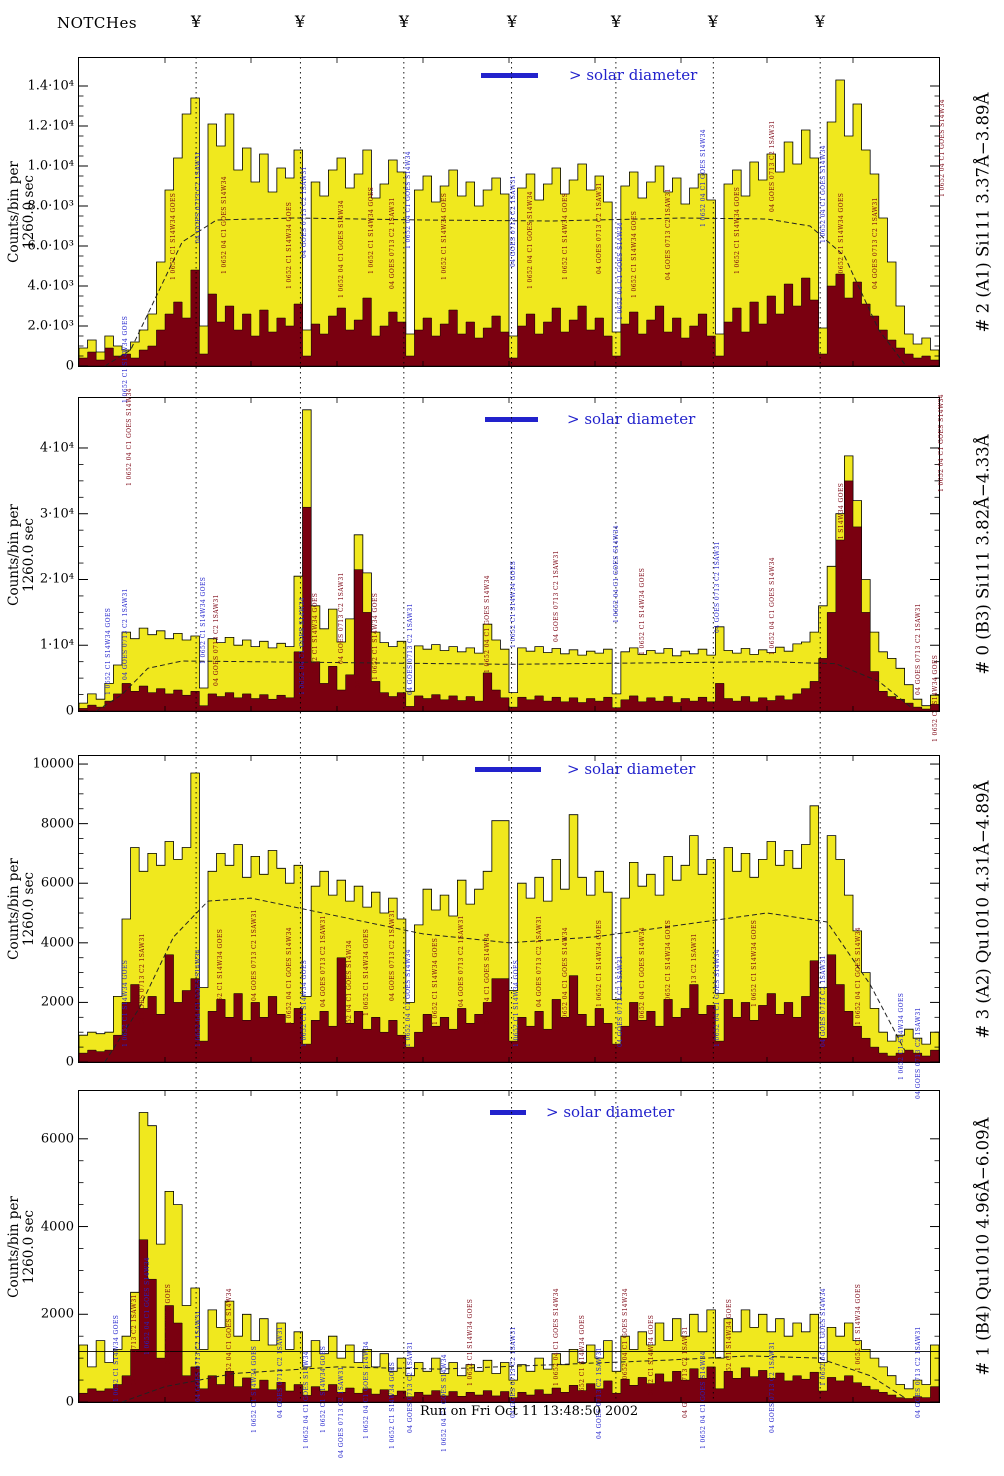 The width and height of the screenshot is (1004, 1476). What do you see at coordinates (50, 286) in the screenshot?
I see `y-tick-label: 4.0·10³` at bounding box center [50, 286].